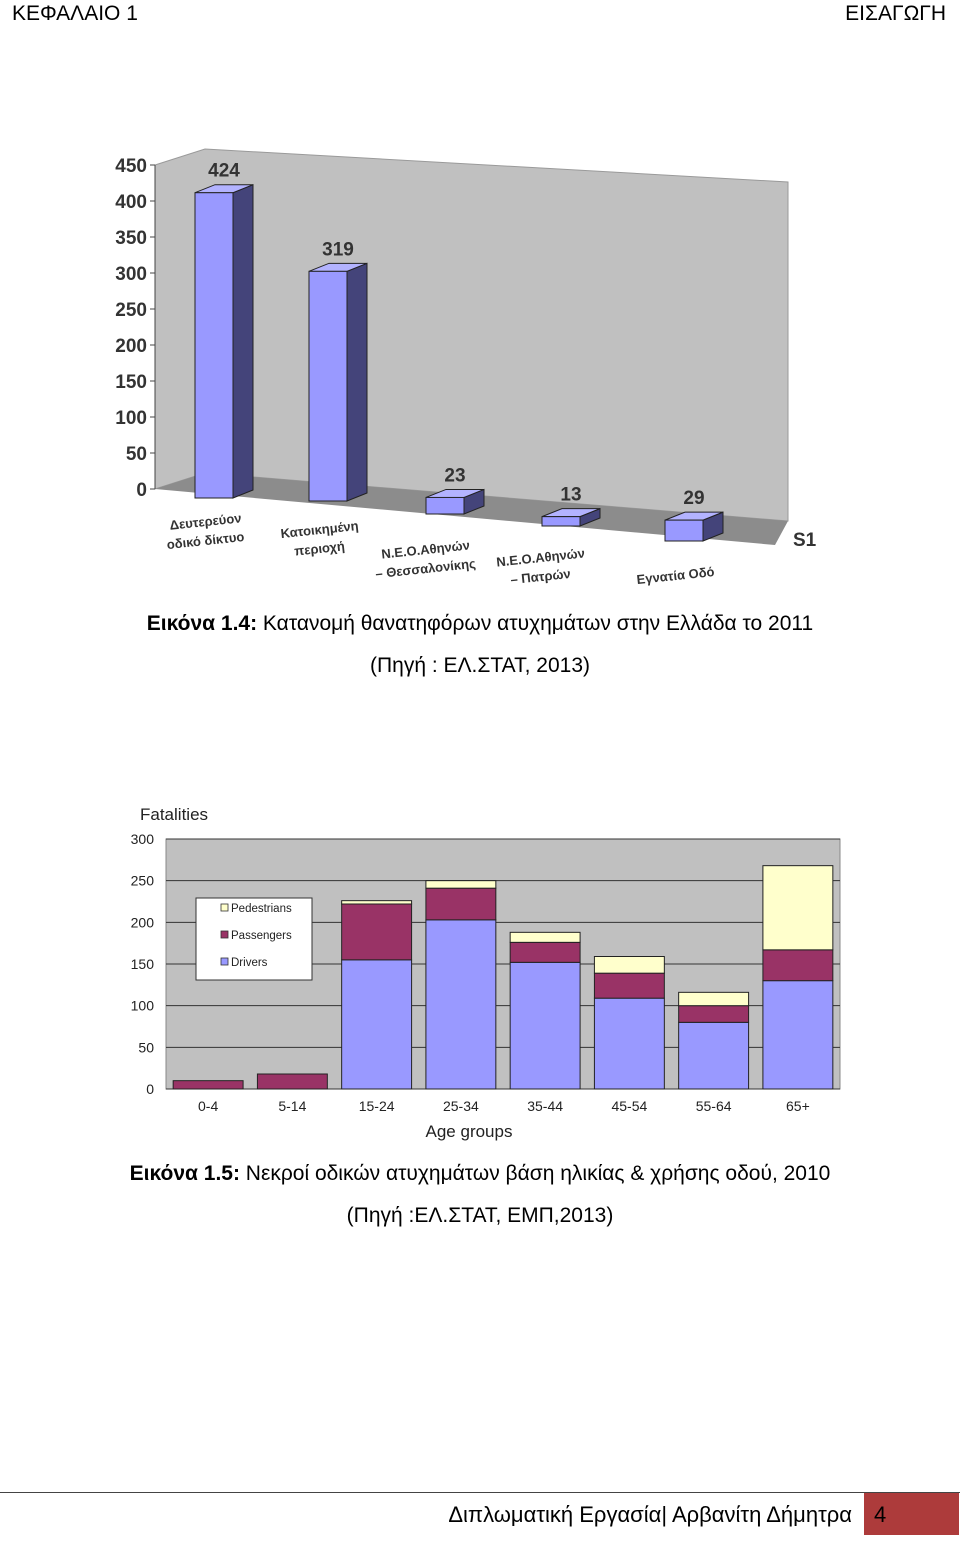 This screenshot has height=1541, width=960. What do you see at coordinates (377, 1106) in the screenshot?
I see `x-tick-label: 15-24` at bounding box center [377, 1106].